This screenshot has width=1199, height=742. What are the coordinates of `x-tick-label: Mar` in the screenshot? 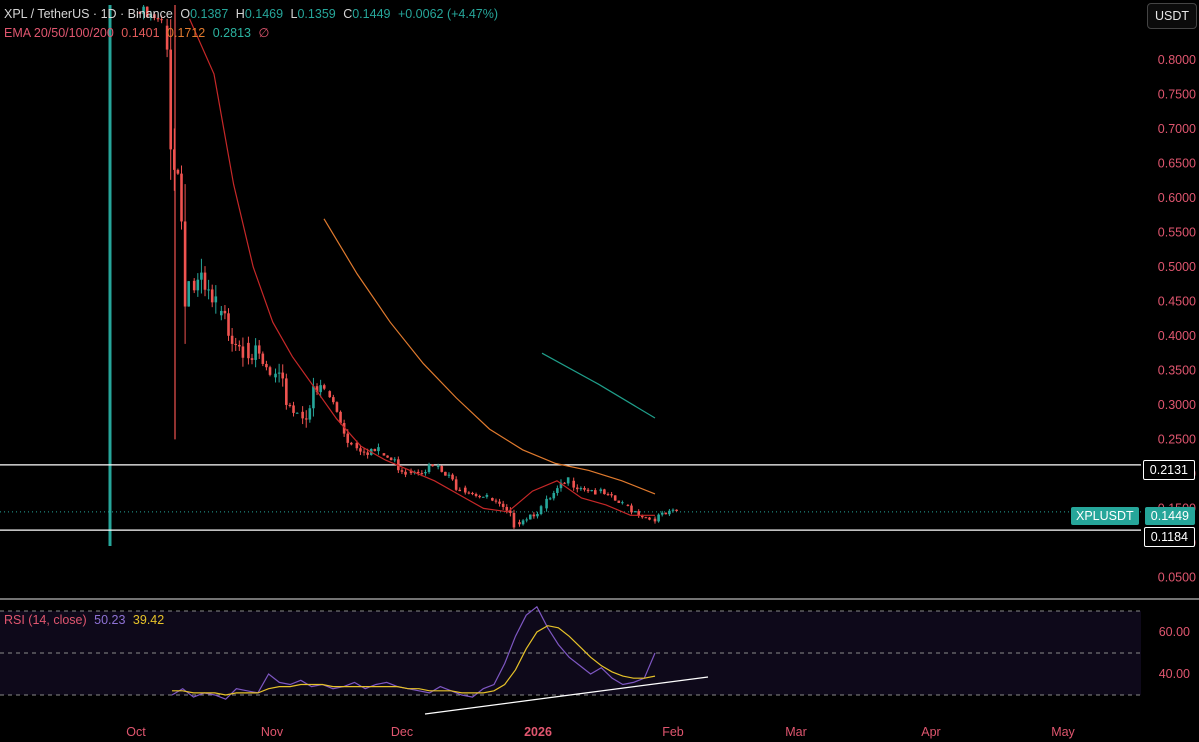 It's located at (796, 732).